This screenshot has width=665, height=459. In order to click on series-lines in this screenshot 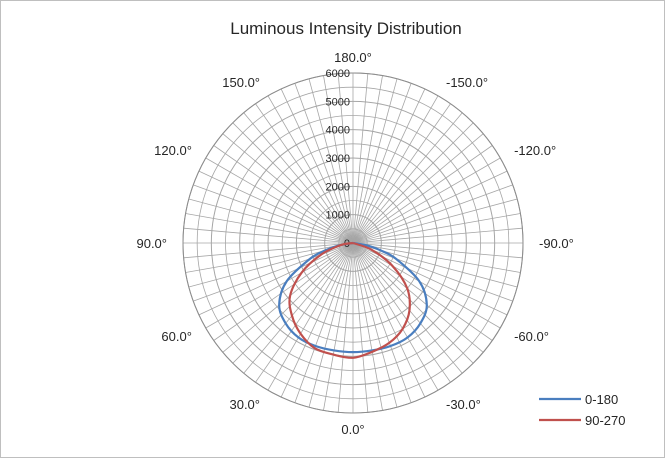, I will do `click(353, 300)`.